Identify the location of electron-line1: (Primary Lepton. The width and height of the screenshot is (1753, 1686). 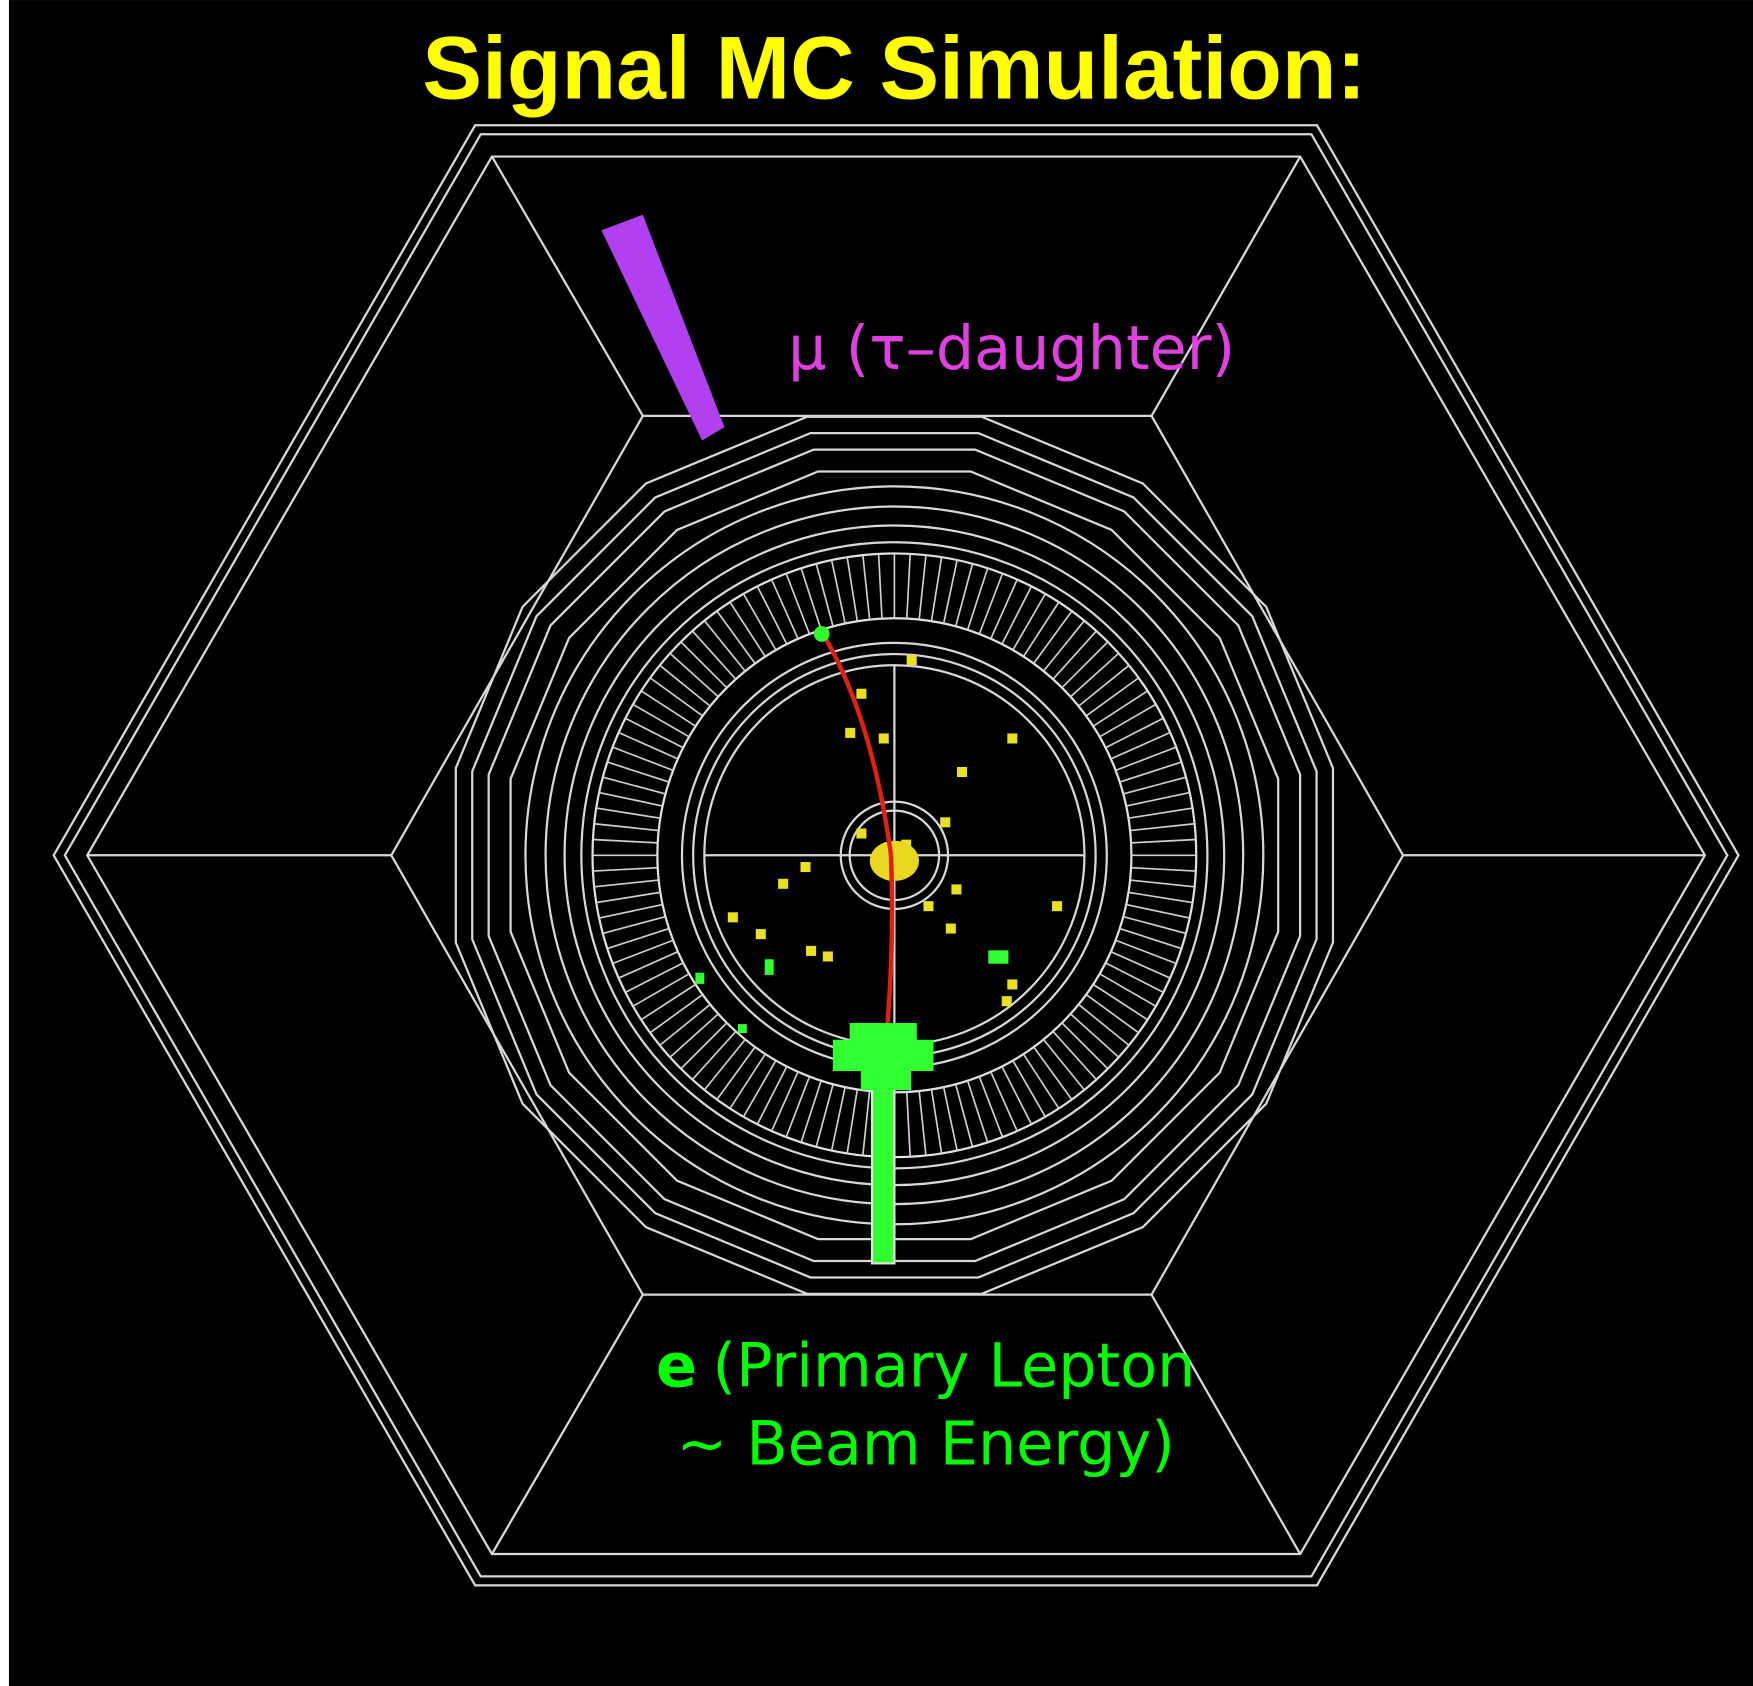
(954, 1366).